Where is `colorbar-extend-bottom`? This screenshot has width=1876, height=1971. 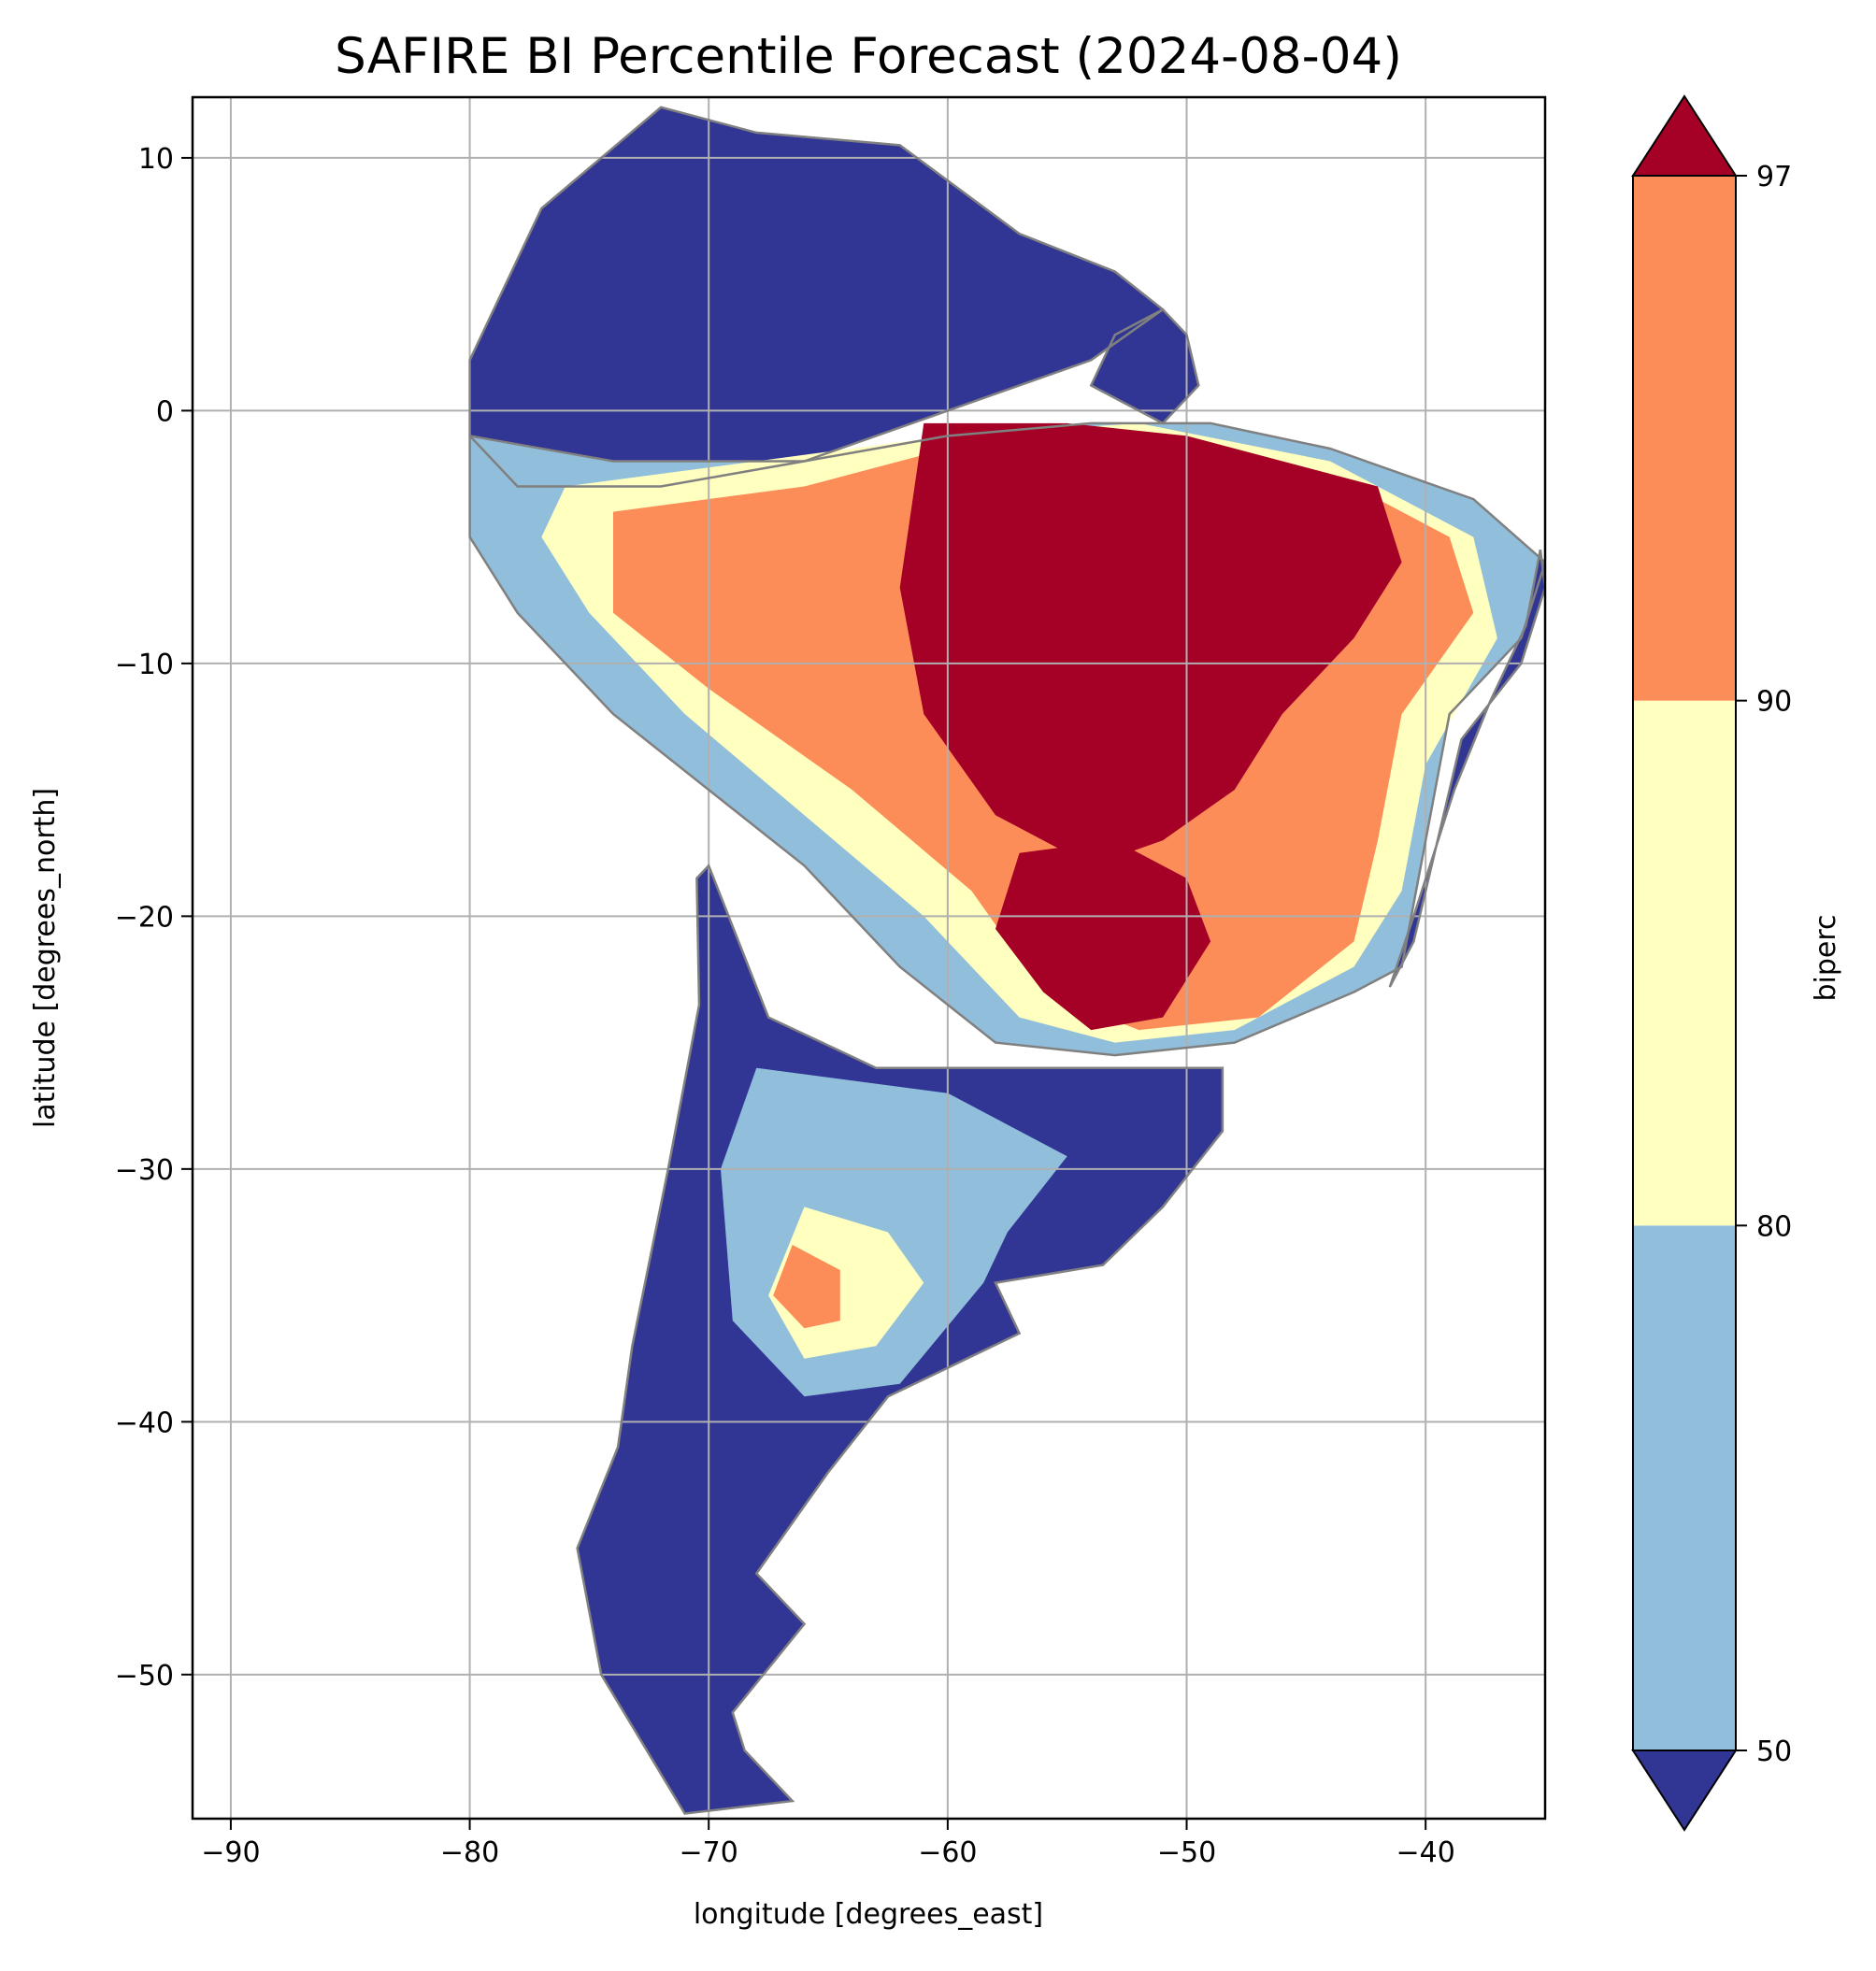 colorbar-extend-bottom is located at coordinates (1685, 1791).